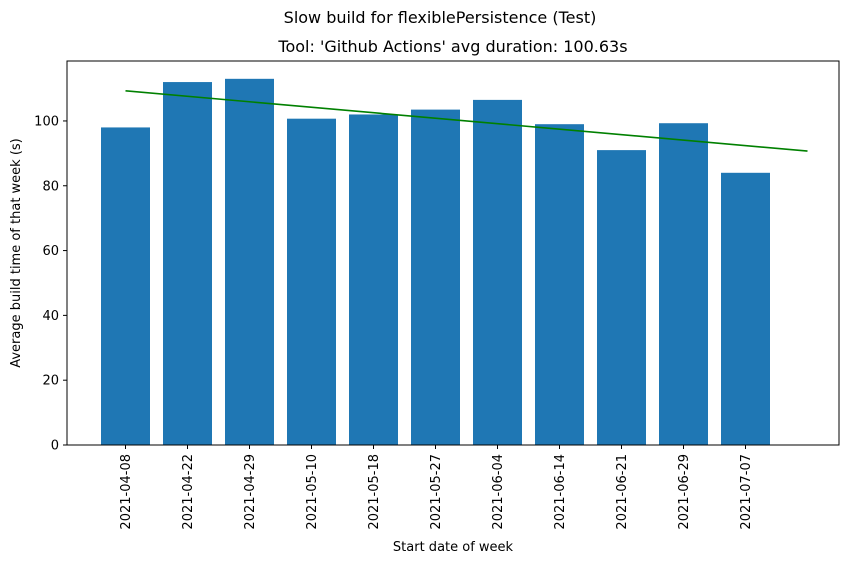 Image resolution: width=850 pixels, height=564 pixels. I want to click on x-tick-label: 2021-06-21, so click(622, 492).